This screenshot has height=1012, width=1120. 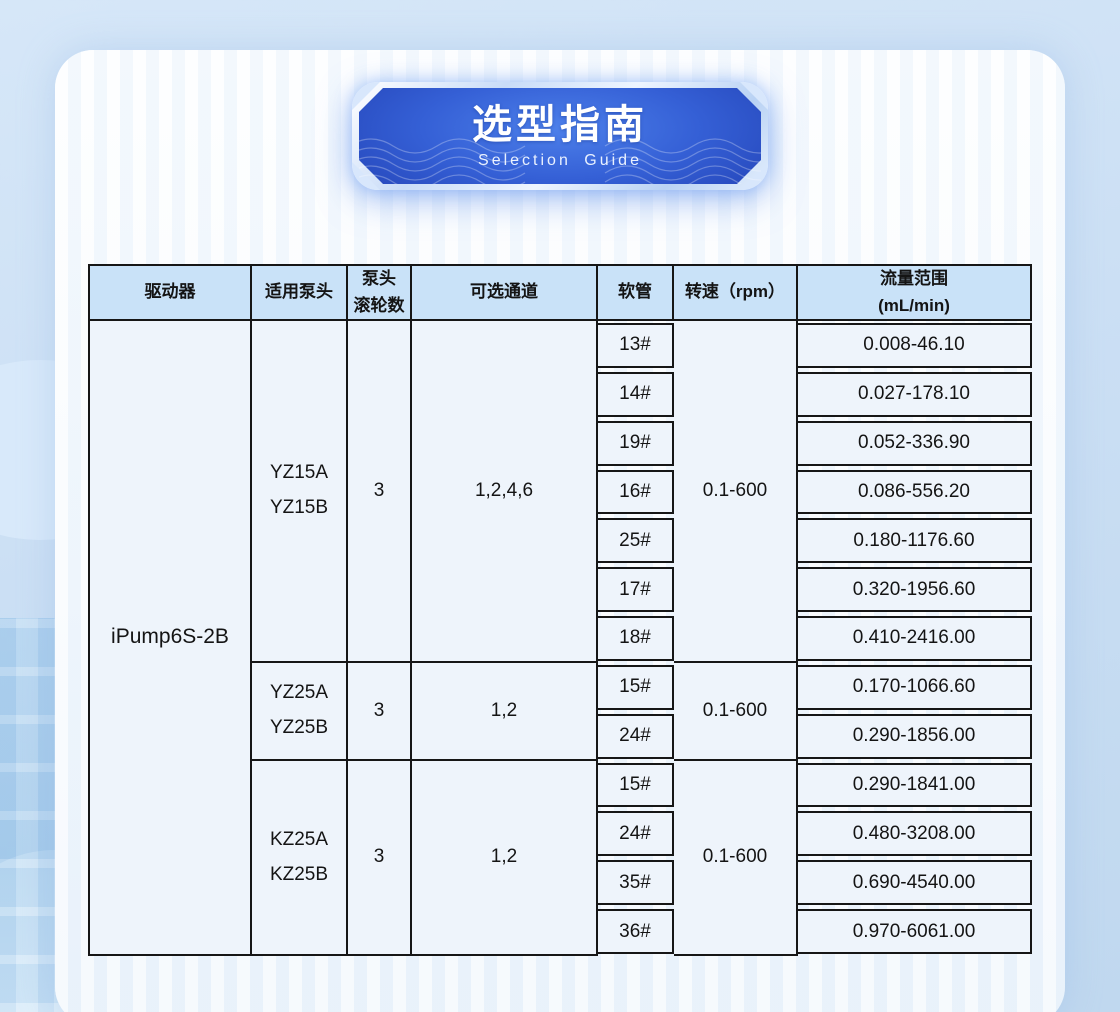 What do you see at coordinates (299, 508) in the screenshot?
I see `pump-head-model: YZ15B` at bounding box center [299, 508].